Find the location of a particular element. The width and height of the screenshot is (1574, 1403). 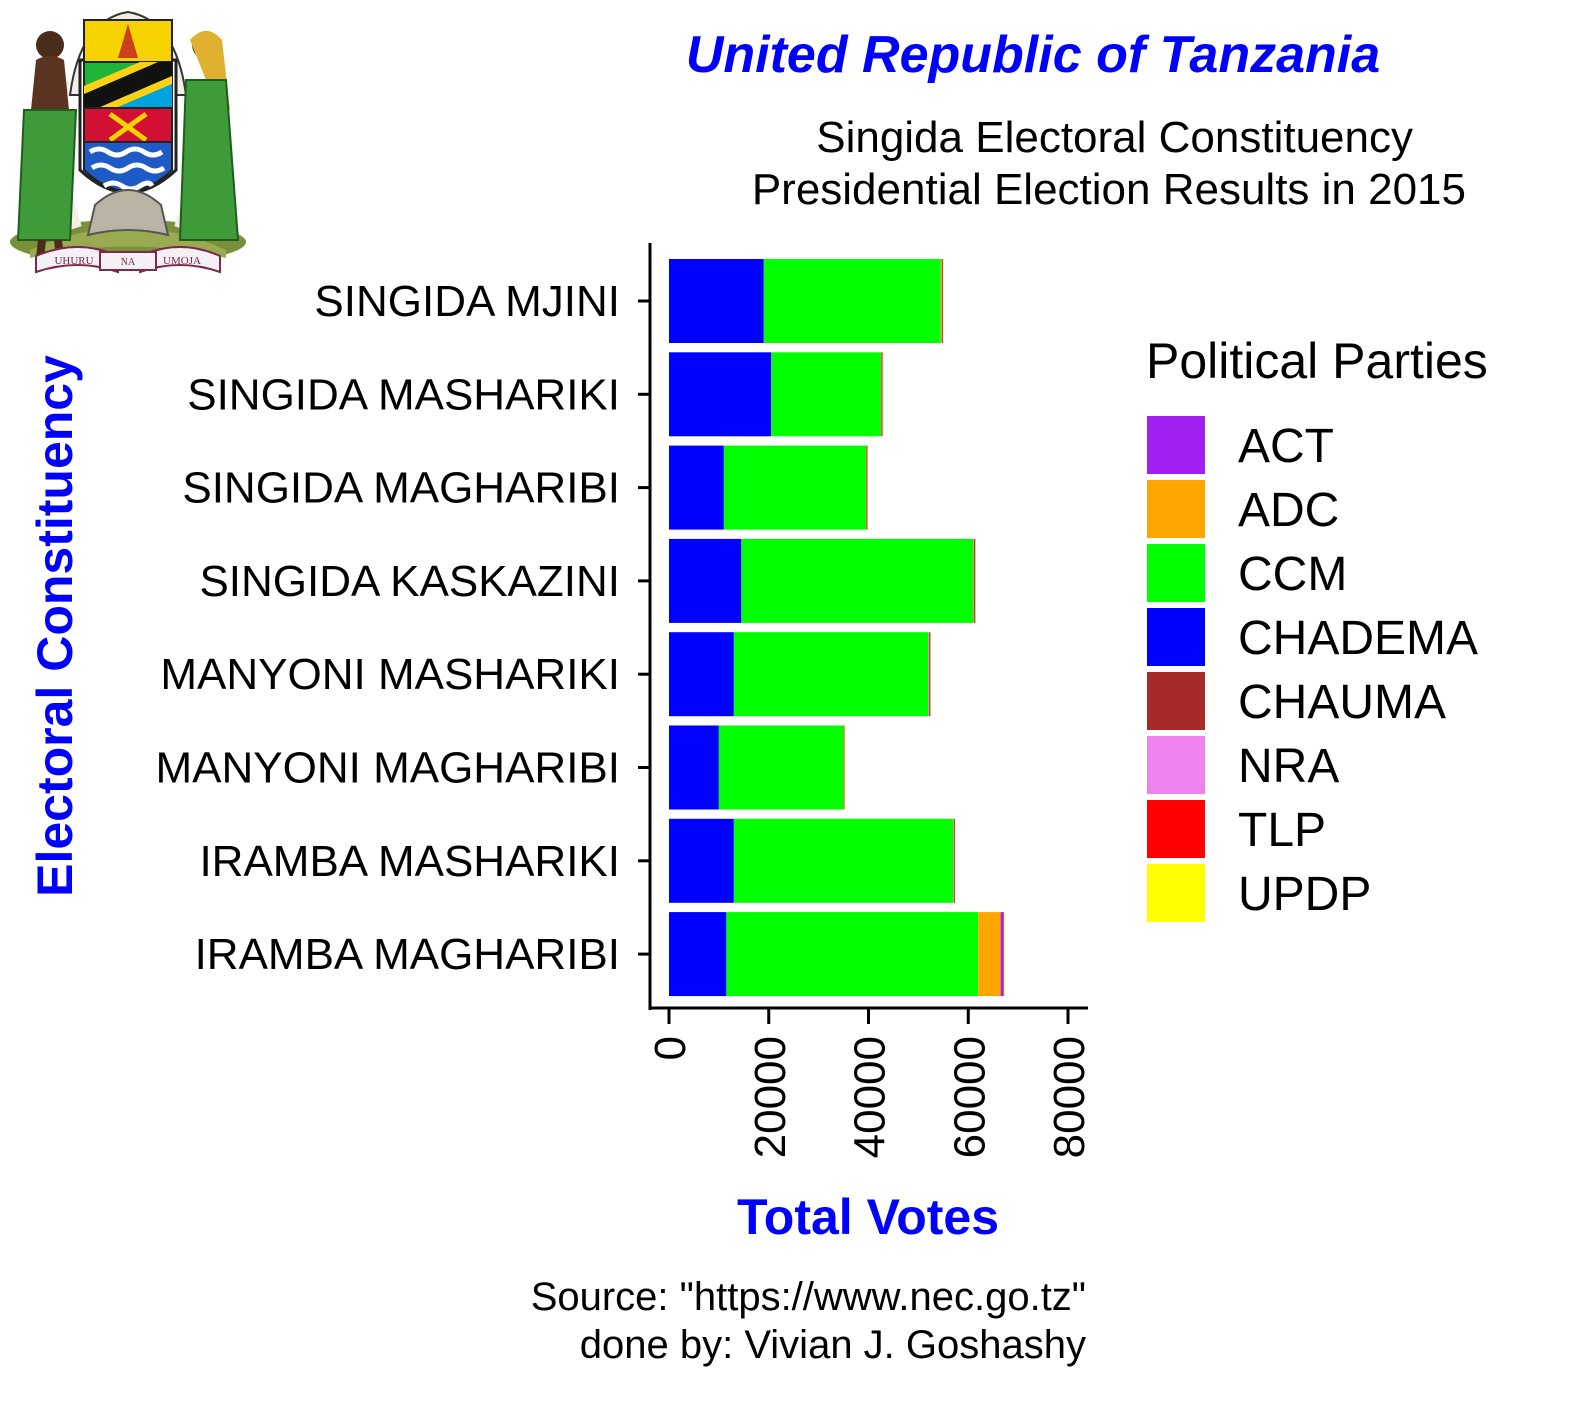

emblem-motto-left: UHURU is located at coordinates (73, 261).